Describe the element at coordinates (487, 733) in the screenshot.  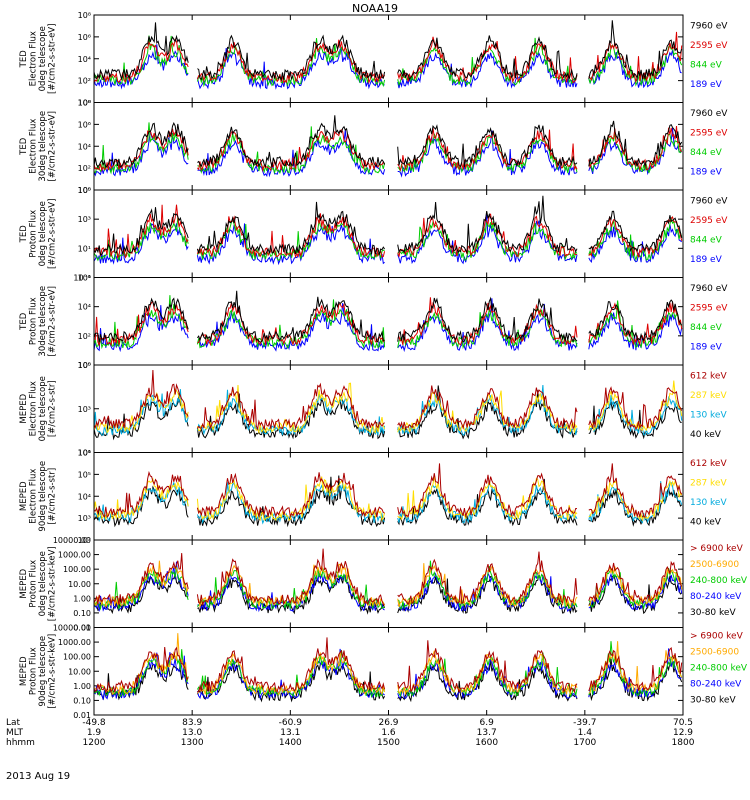
I see `x-tick-label: 13.7` at that location.